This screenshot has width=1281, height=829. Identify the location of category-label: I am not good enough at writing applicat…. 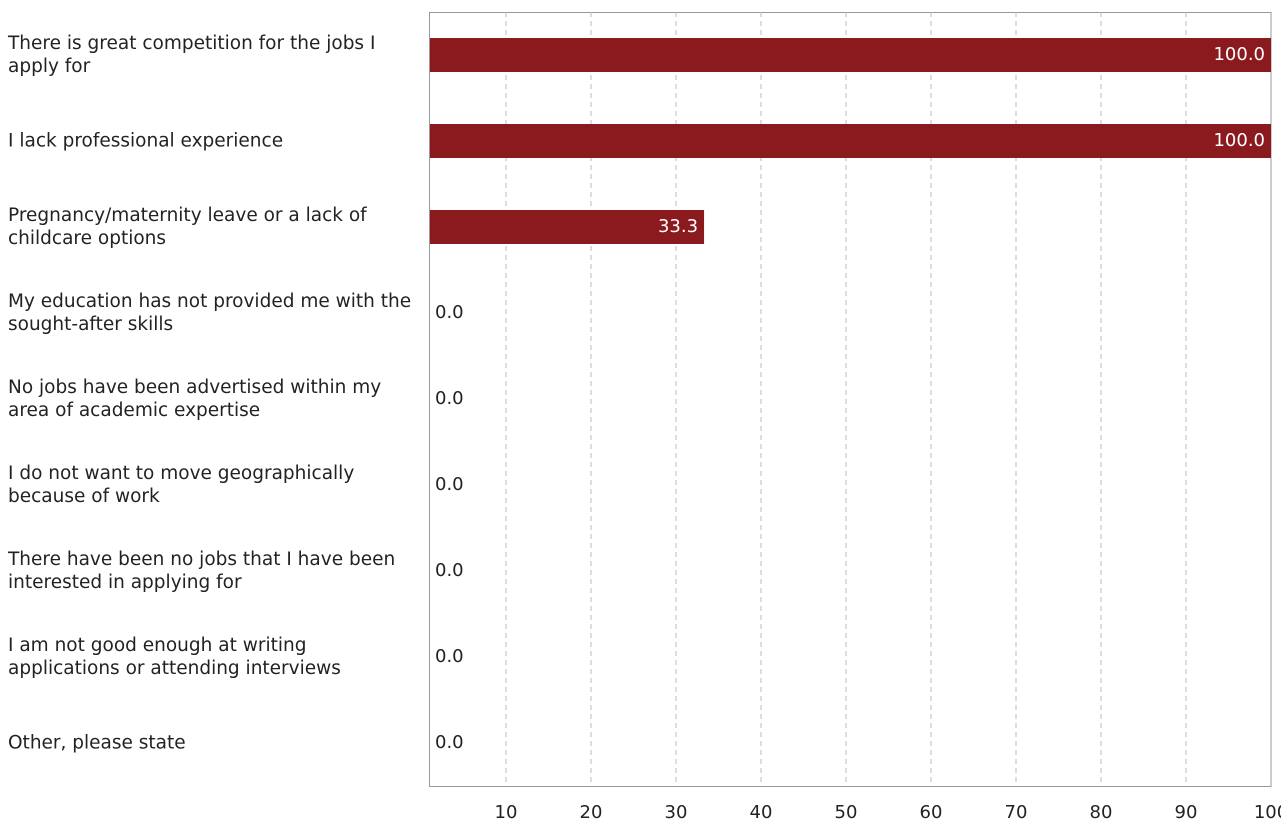
(174, 657).